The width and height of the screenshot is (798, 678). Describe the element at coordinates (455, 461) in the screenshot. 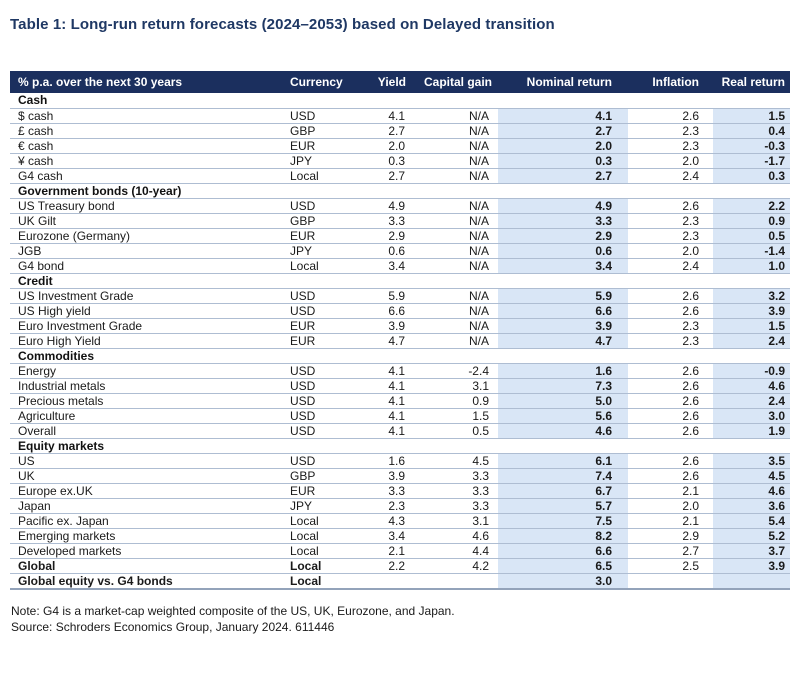

I see `cell-capital-gain: 4.5` at that location.